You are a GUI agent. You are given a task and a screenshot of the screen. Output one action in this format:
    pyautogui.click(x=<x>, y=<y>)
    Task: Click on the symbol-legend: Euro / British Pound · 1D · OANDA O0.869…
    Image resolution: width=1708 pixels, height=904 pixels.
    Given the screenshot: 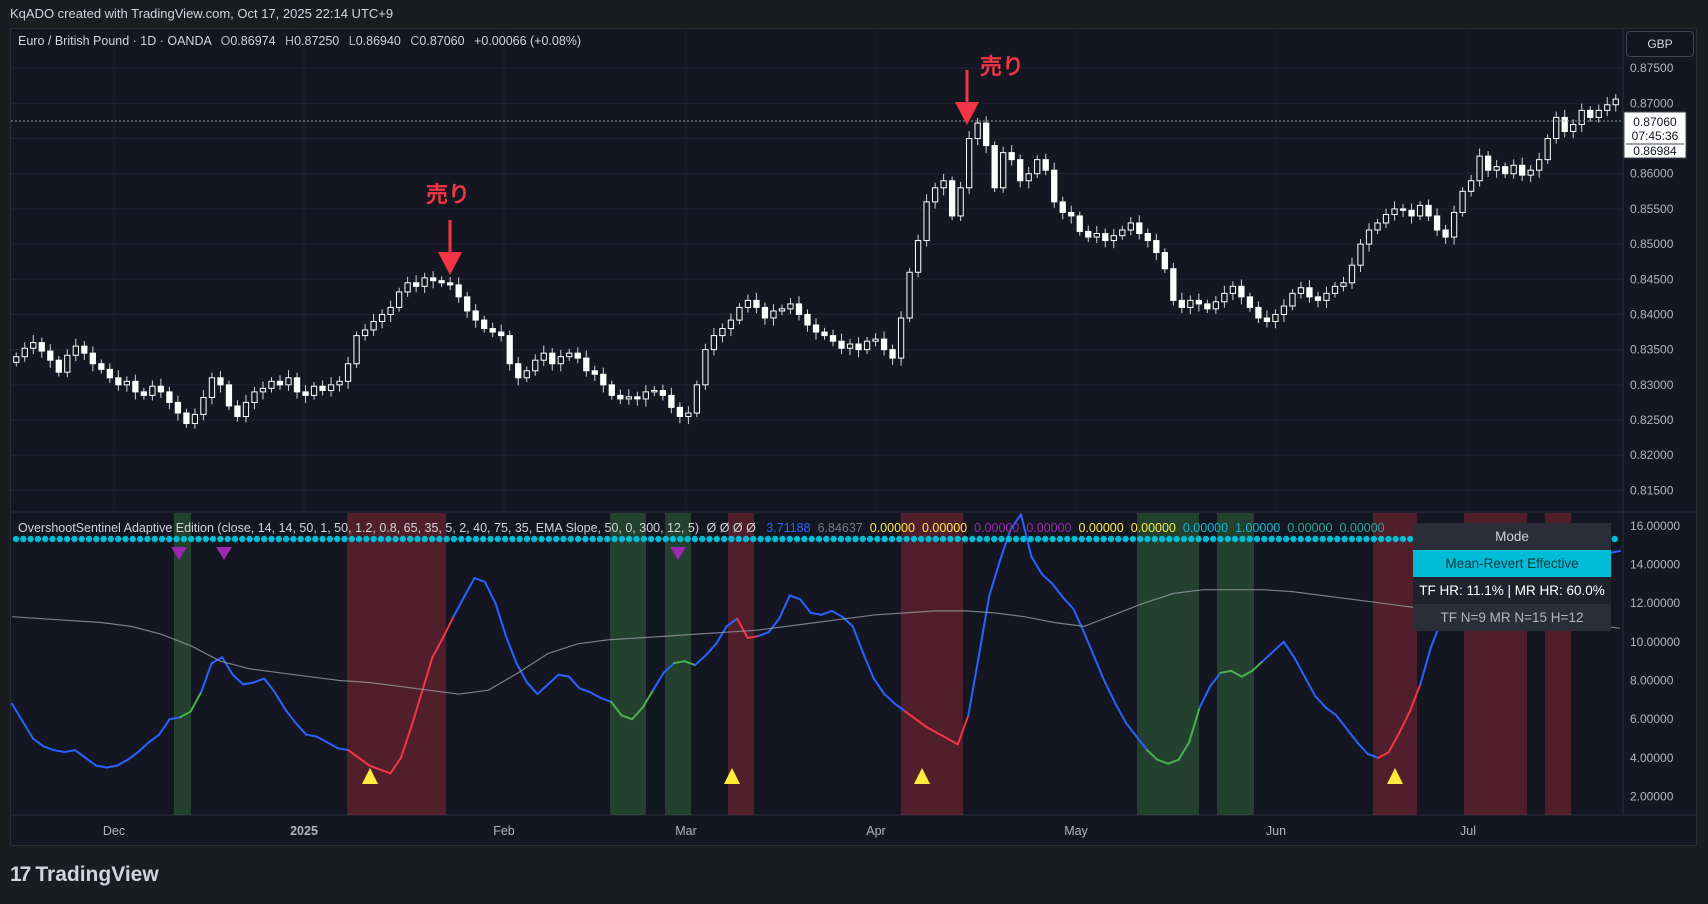 What is the action you would take?
    pyautogui.click(x=299, y=41)
    